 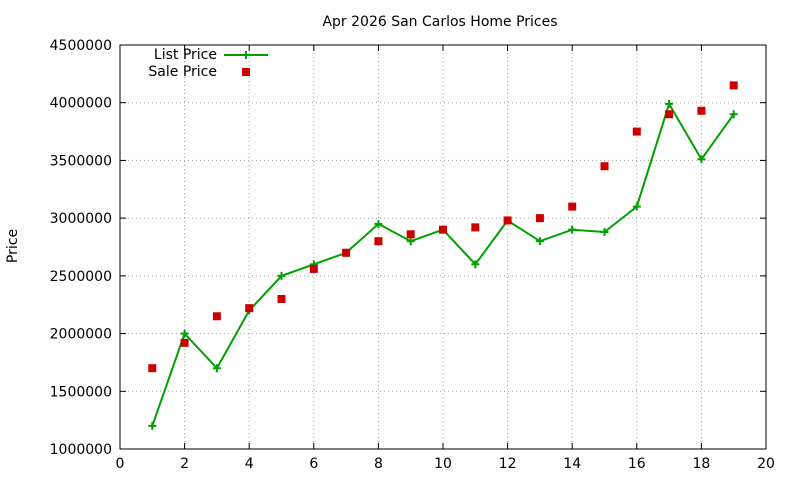 What do you see at coordinates (81, 335) in the screenshot?
I see `y-tick-label: 2000000` at bounding box center [81, 335].